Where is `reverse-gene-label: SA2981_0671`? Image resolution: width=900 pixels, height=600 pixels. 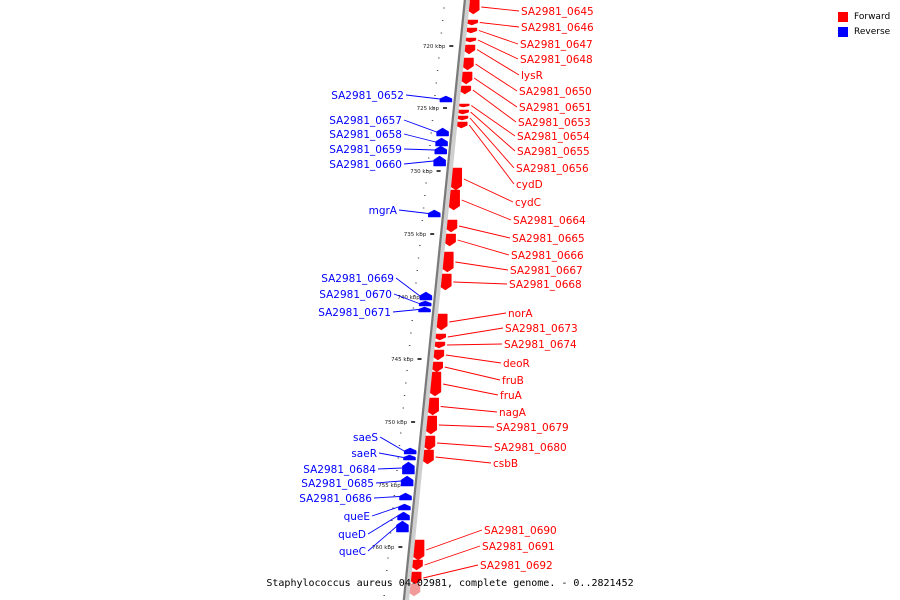 reverse-gene-label: SA2981_0671 is located at coordinates (354, 313).